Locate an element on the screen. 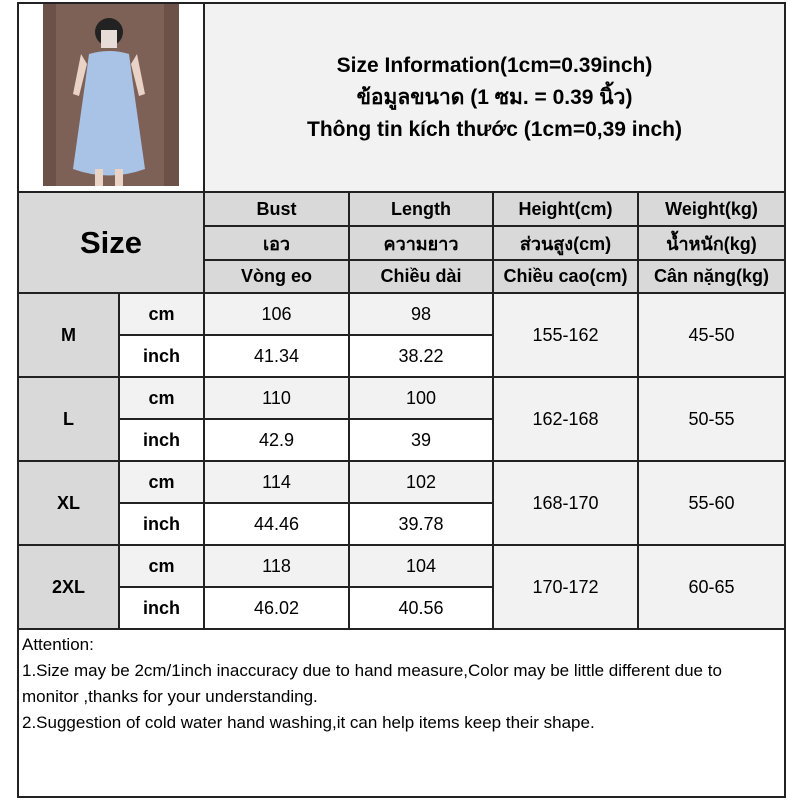  product-image is located at coordinates (111, 95).